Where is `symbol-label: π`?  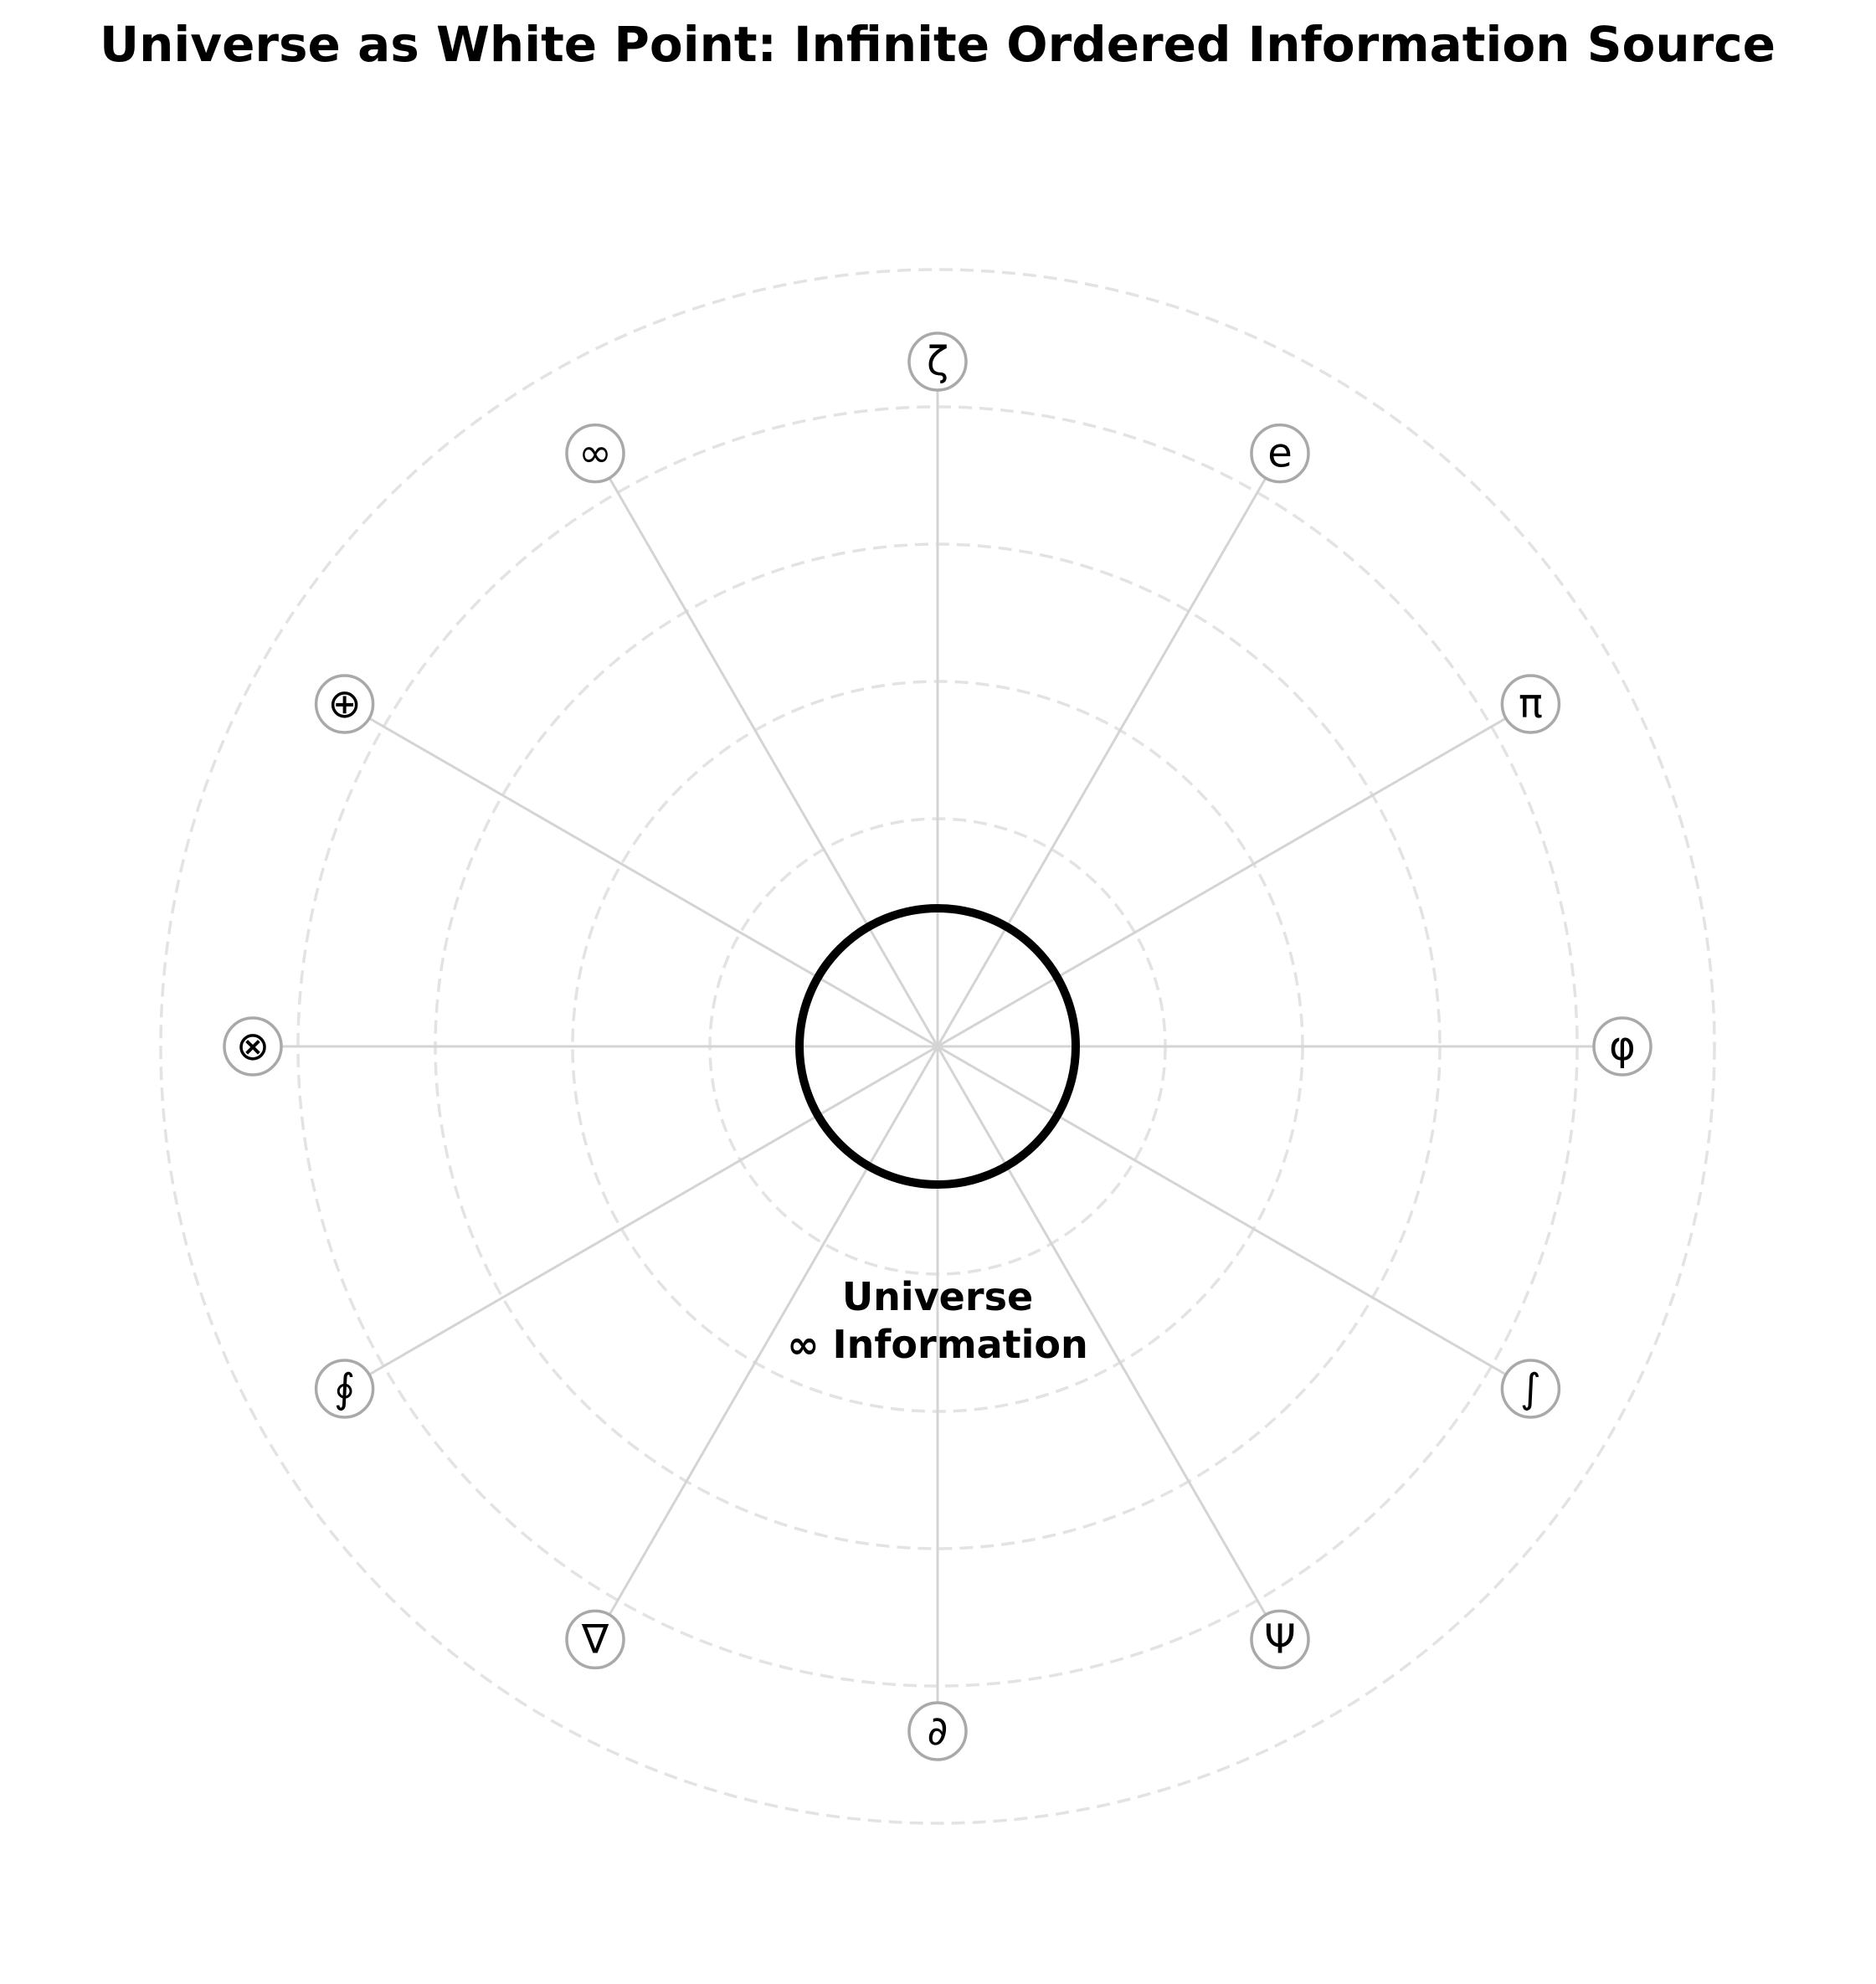
symbol-label: π is located at coordinates (1531, 704).